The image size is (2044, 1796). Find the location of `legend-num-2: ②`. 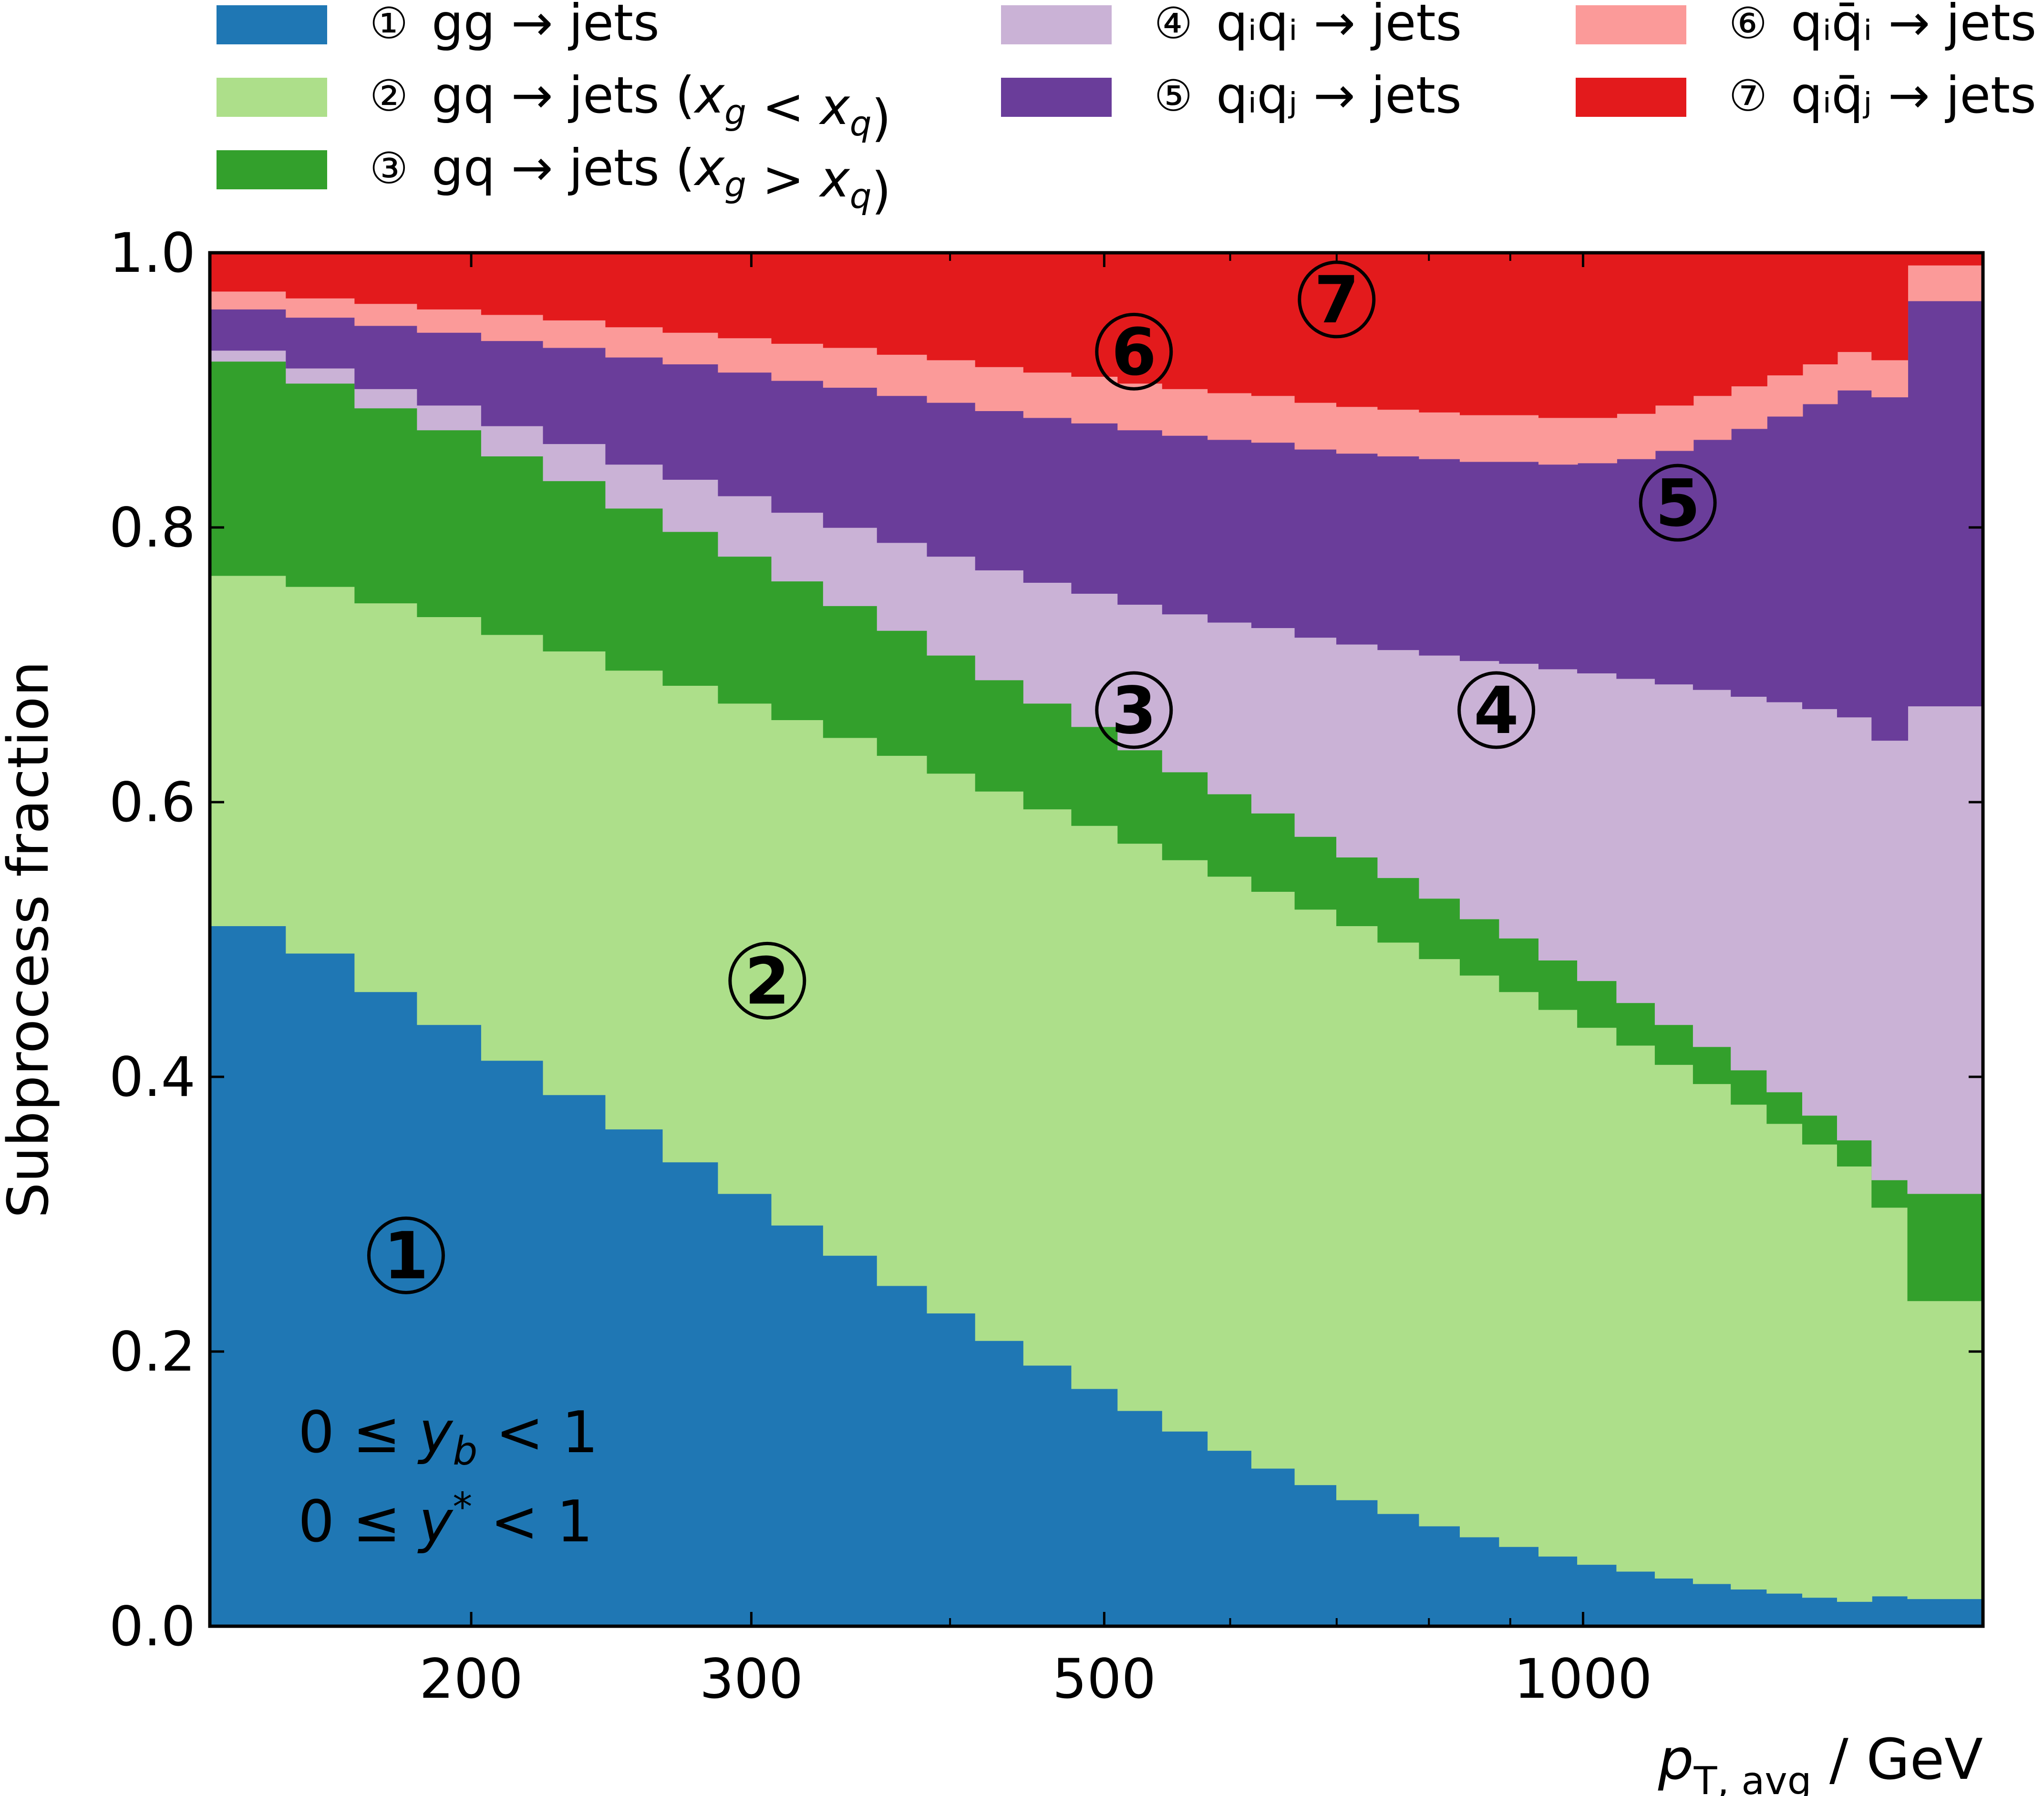

legend-num-2: ② is located at coordinates (389, 96).